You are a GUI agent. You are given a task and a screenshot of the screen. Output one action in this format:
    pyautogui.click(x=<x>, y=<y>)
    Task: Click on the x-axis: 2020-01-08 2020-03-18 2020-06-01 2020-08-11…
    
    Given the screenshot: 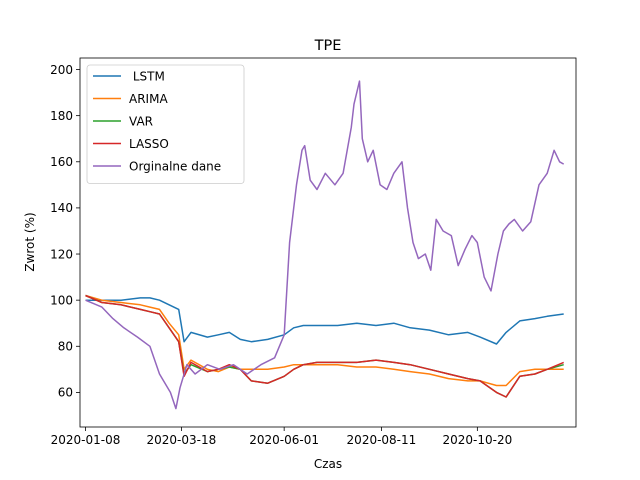 What is the action you would take?
    pyautogui.click(x=281, y=437)
    